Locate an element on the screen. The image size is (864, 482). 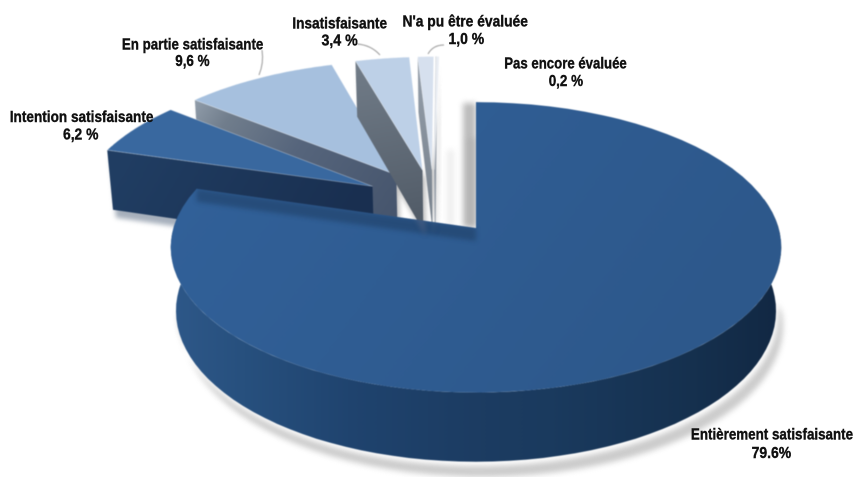
svg-text: 9,6 % is located at coordinates (192, 61).